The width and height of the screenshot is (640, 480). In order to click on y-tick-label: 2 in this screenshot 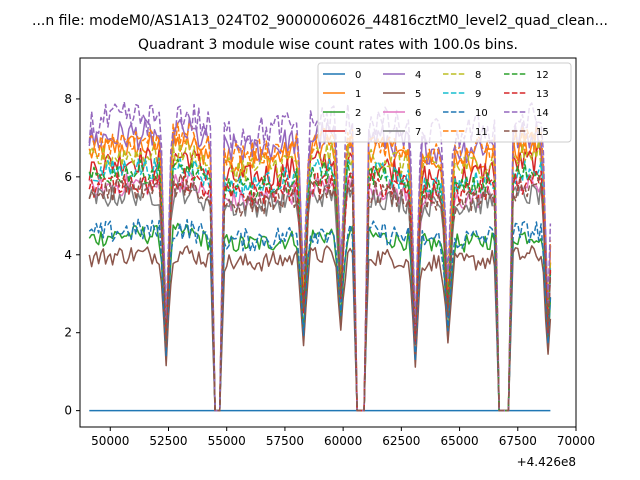, I will do `click(68, 333)`.